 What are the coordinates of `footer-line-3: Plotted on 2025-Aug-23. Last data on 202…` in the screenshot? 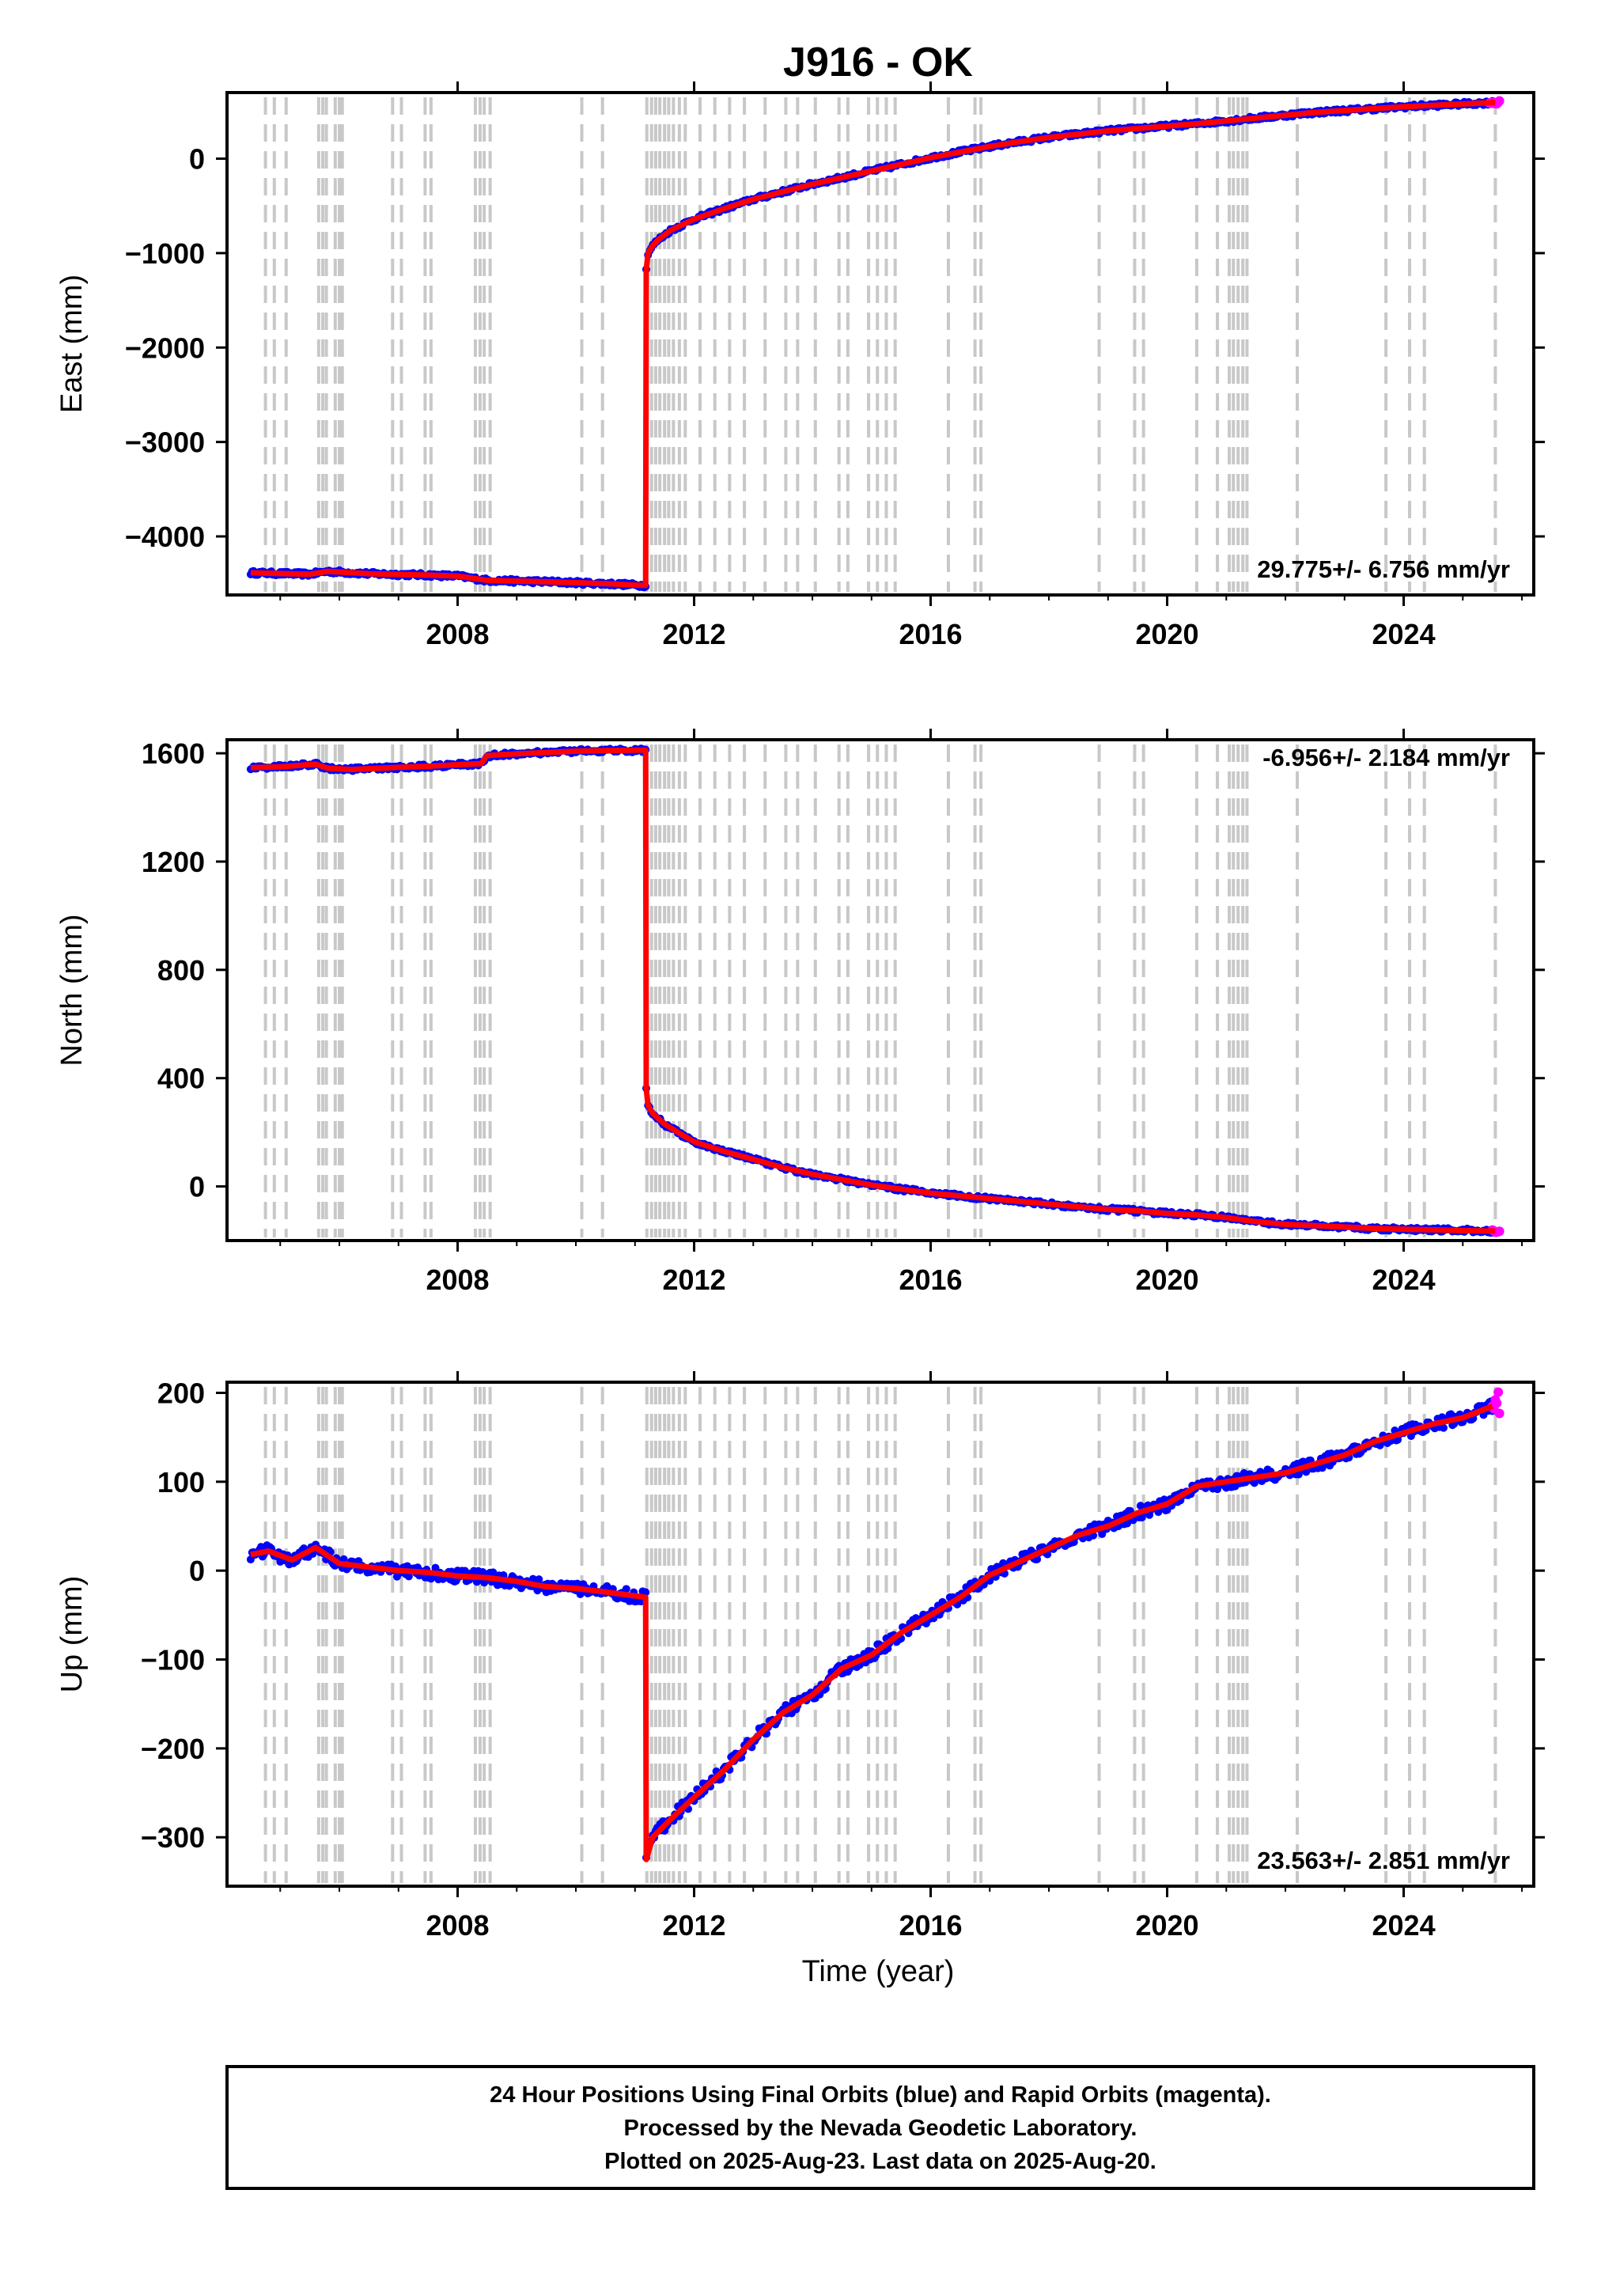 It's located at (880, 2161).